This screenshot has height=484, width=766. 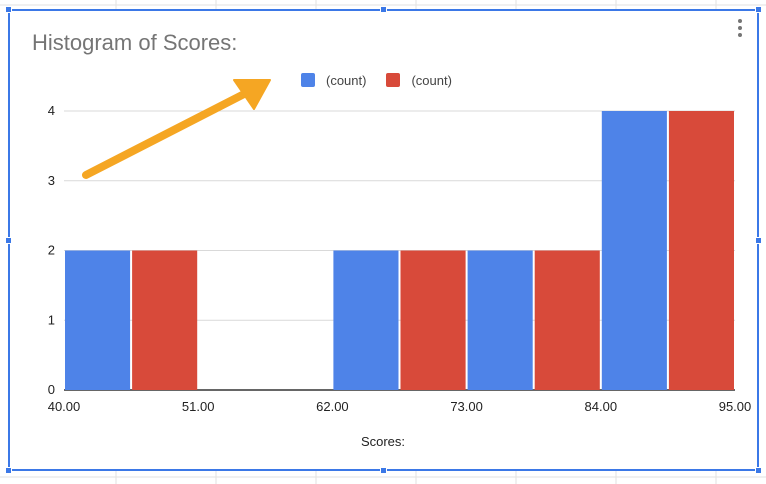 I want to click on x-tick-label: 40.00, so click(x=64, y=406).